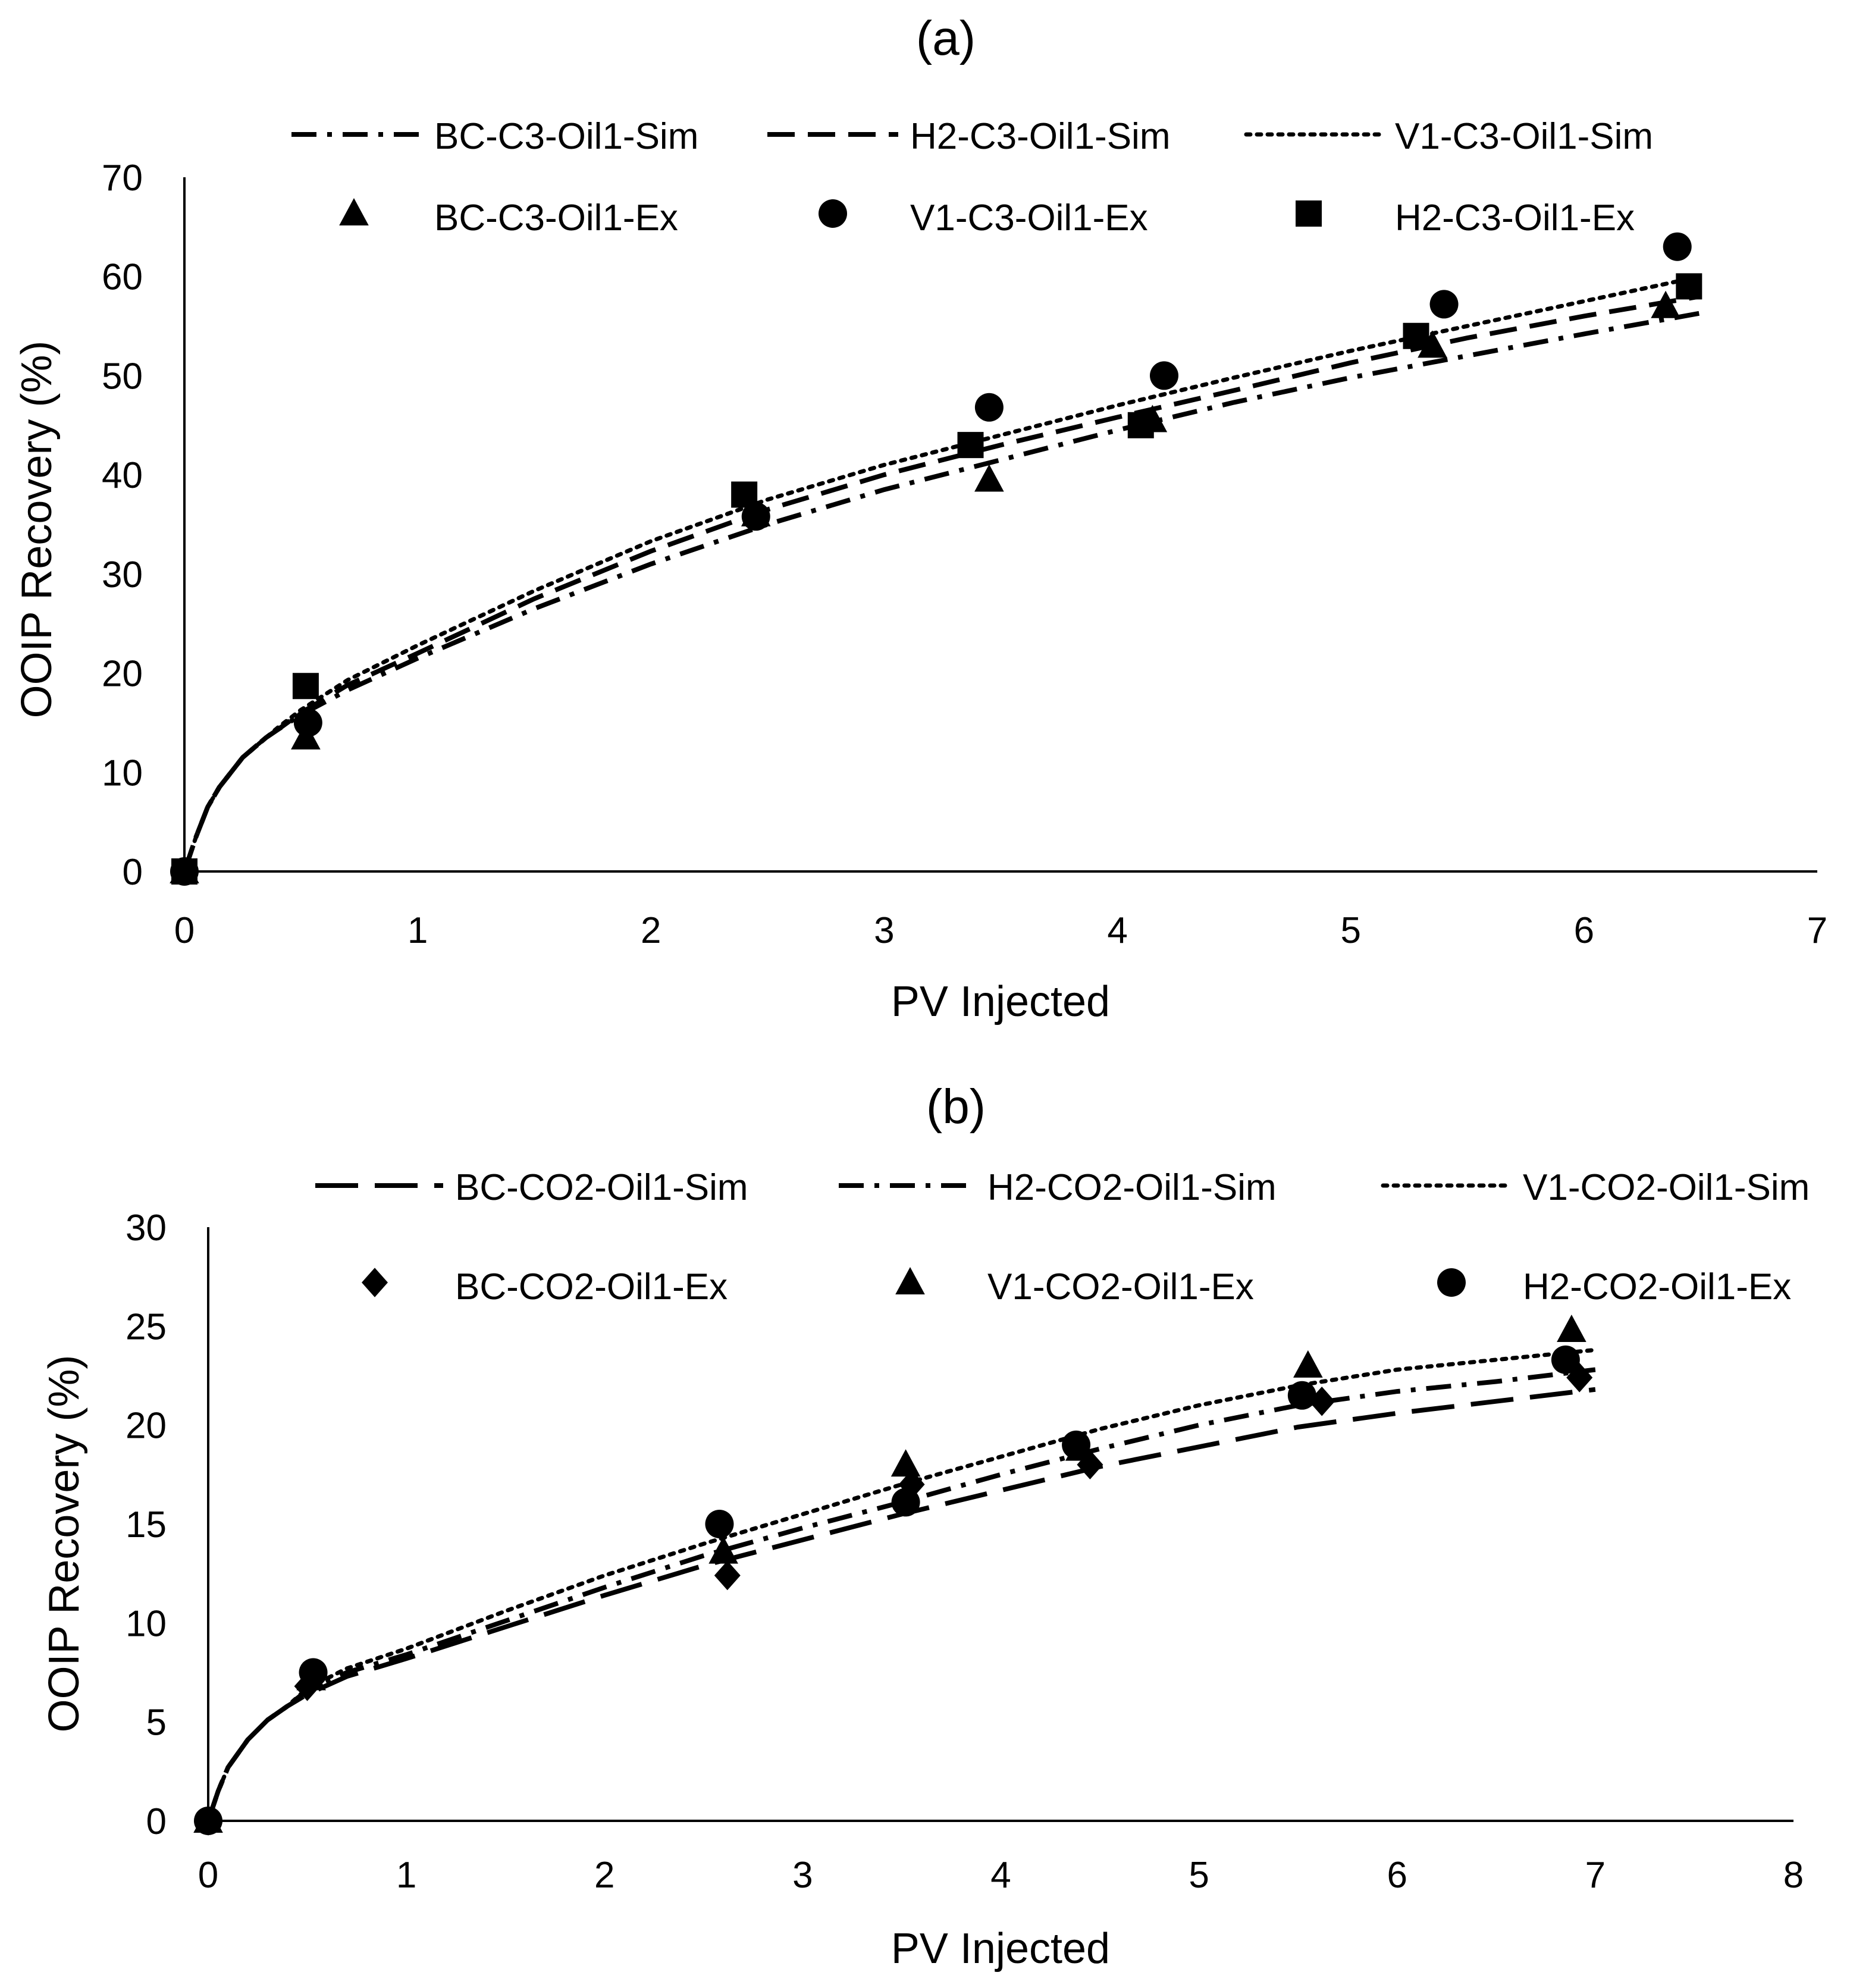 This screenshot has height=1988, width=1850. I want to click on panel-a-legend-key-h2-c3-oil1-ex, so click(1309, 213).